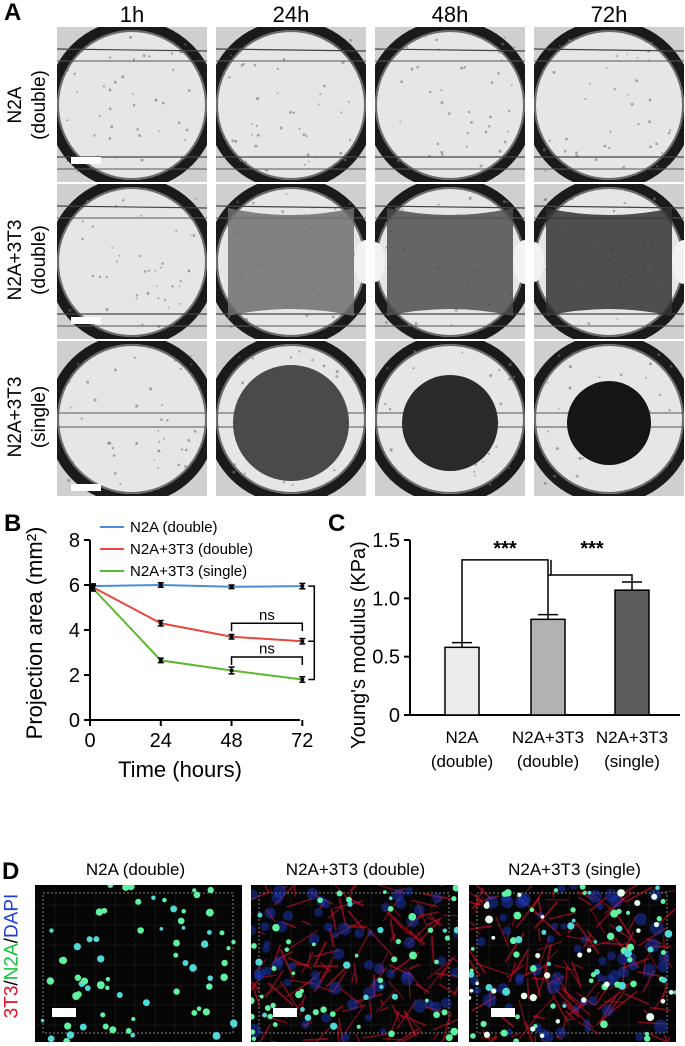 The image size is (685, 1046). What do you see at coordinates (12, 983) in the screenshot?
I see `stain-sep: /` at bounding box center [12, 983].